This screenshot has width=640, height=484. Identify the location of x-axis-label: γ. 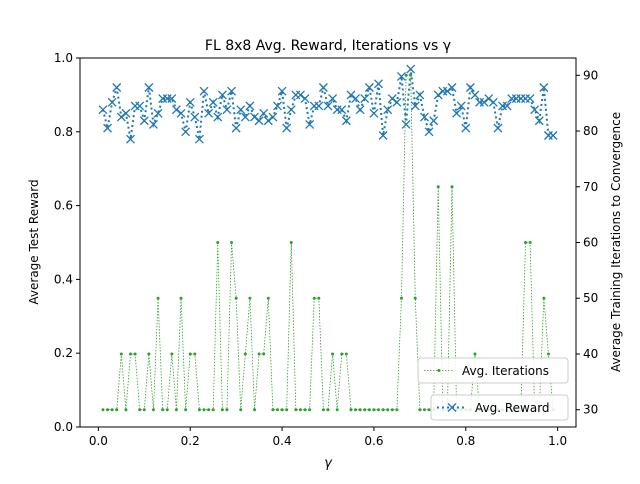
(328, 463).